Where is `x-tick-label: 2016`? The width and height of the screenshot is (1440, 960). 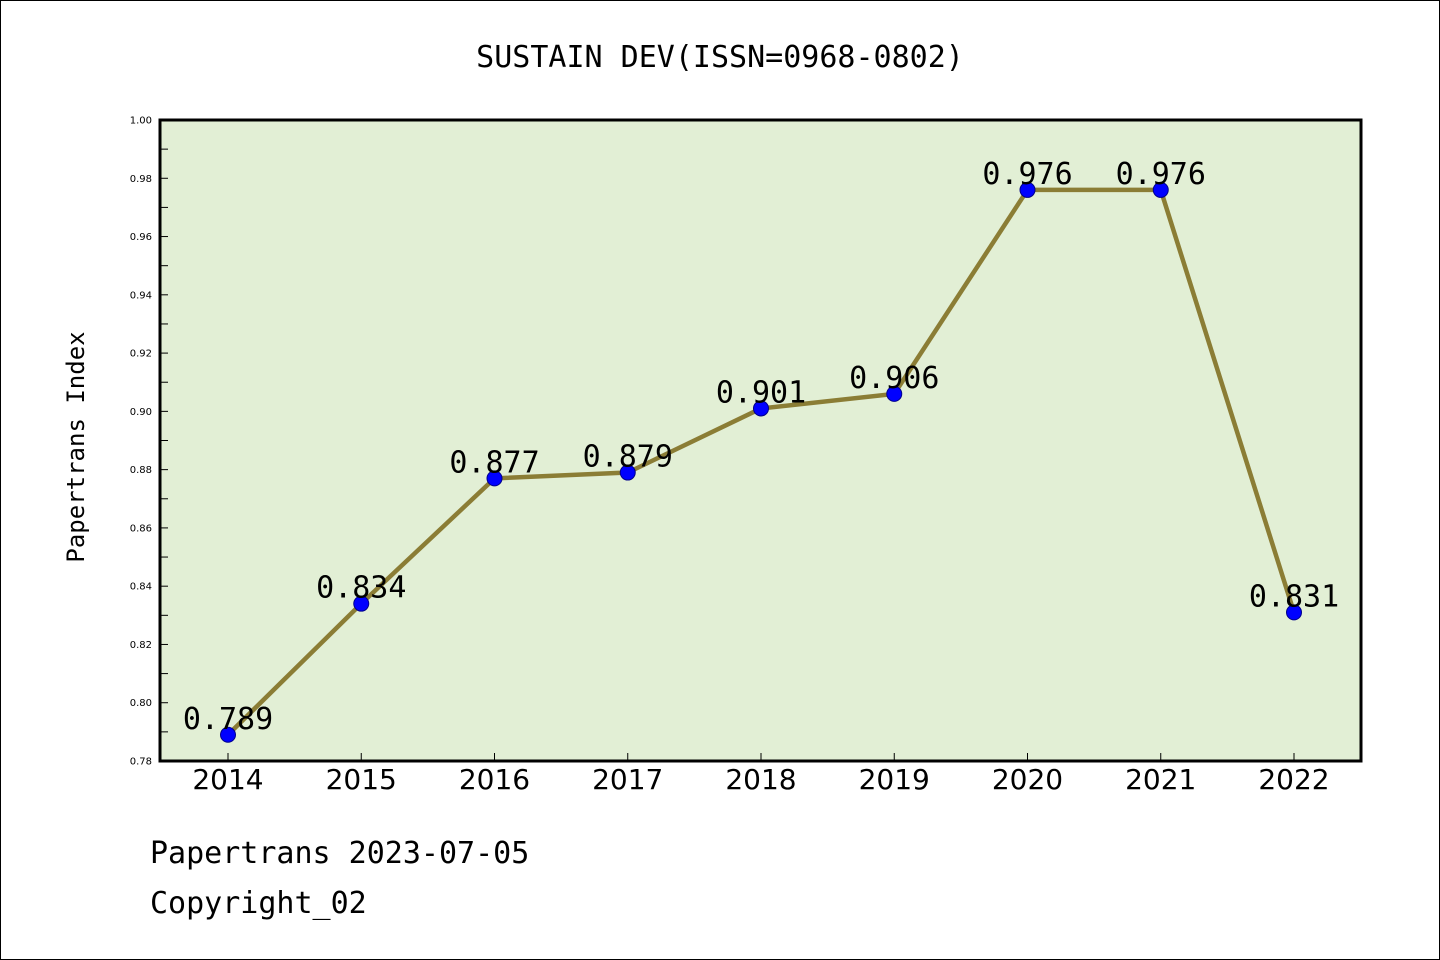
x-tick-label: 2016 is located at coordinates (494, 779).